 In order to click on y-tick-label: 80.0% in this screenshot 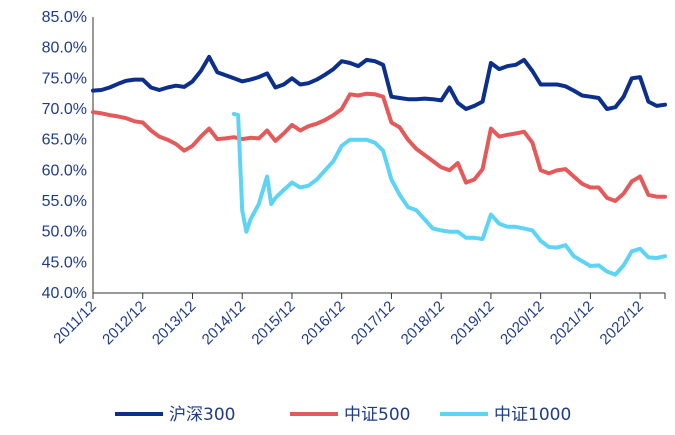, I will do `click(64, 48)`.